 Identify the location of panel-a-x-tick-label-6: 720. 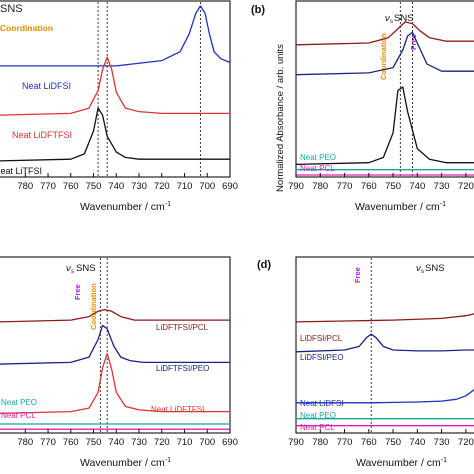
(162, 186).